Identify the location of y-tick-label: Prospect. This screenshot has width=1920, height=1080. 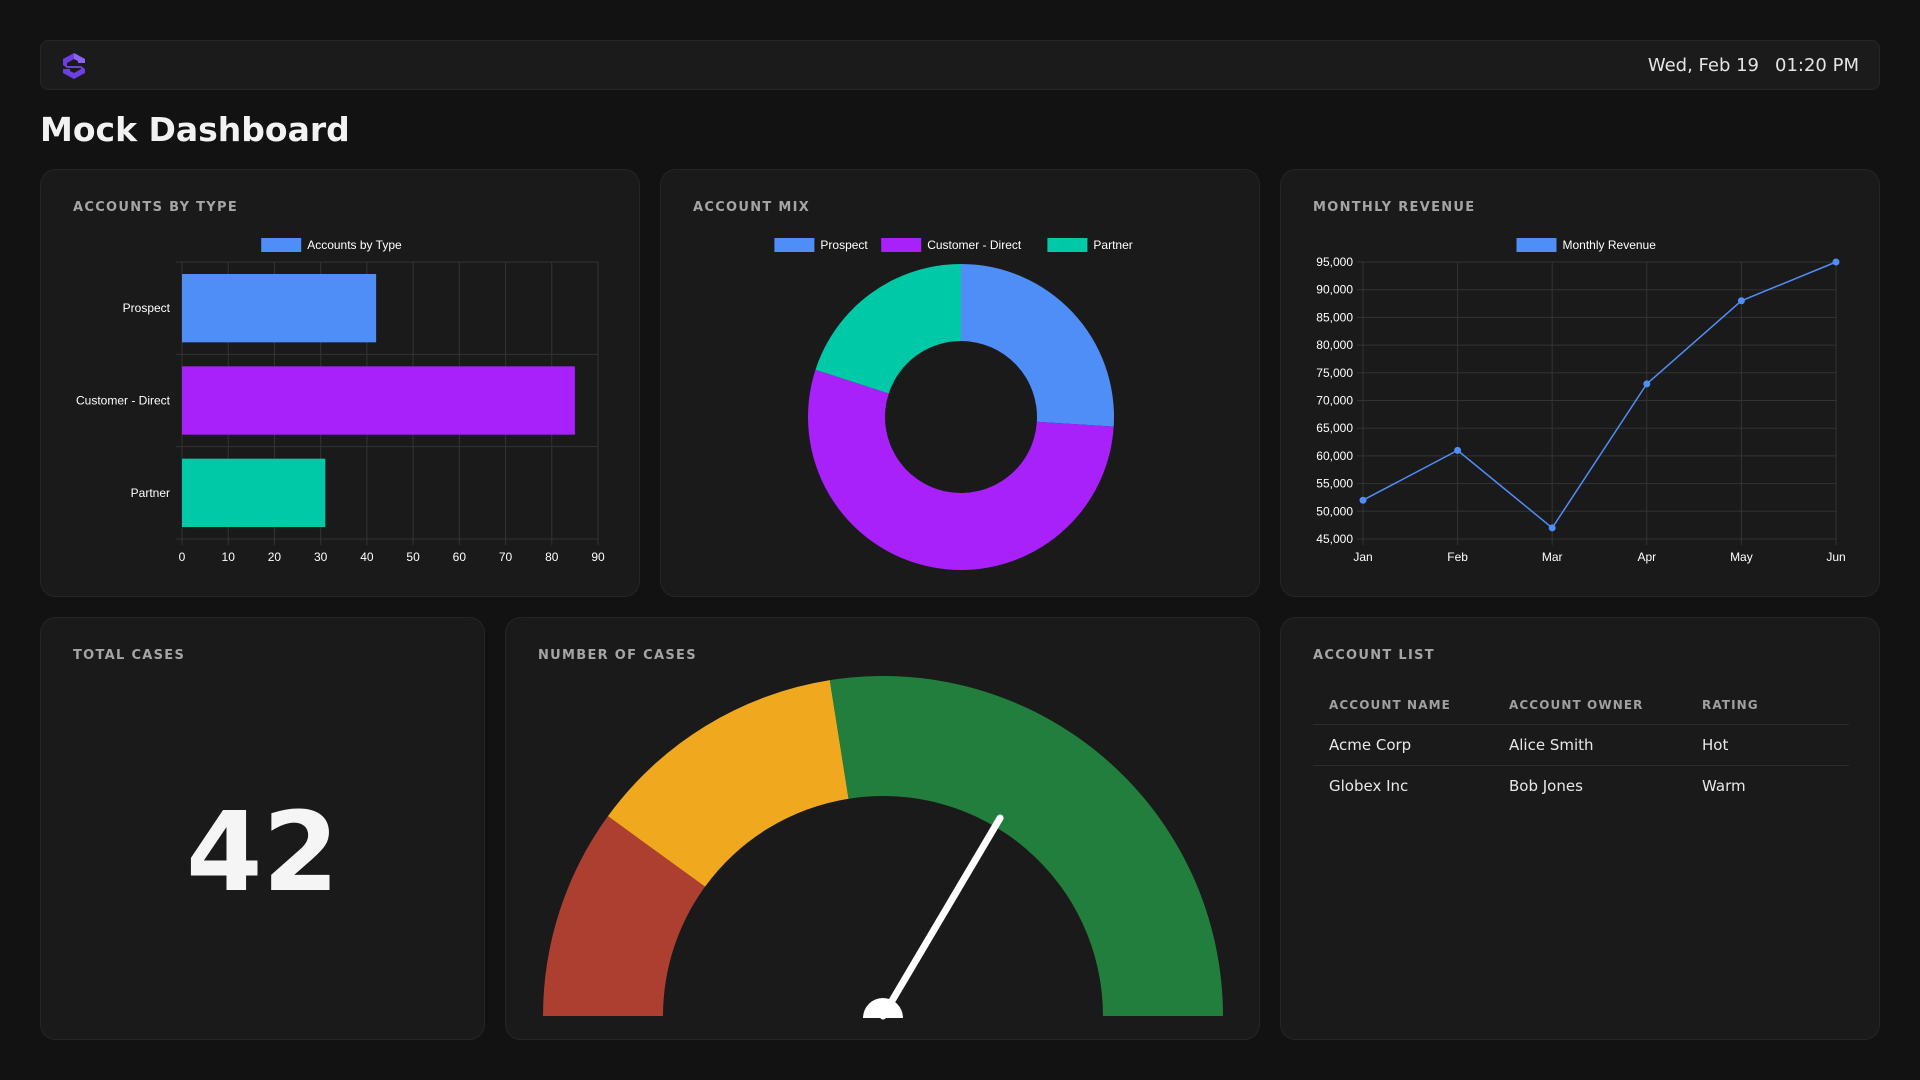
(147, 308).